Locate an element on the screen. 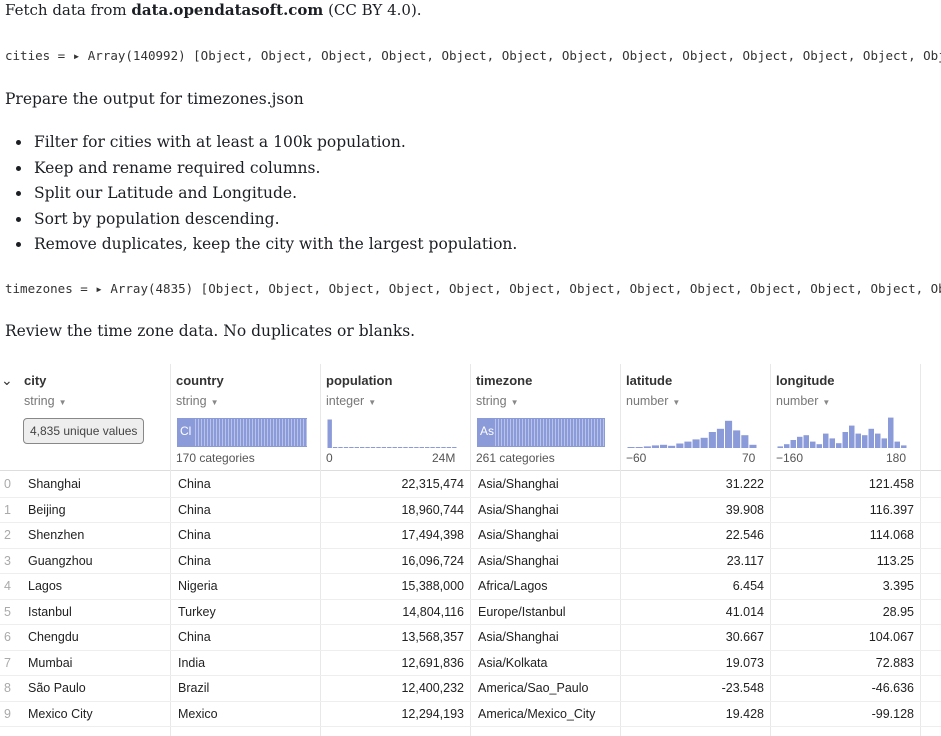  category-bar: As is located at coordinates (541, 432).